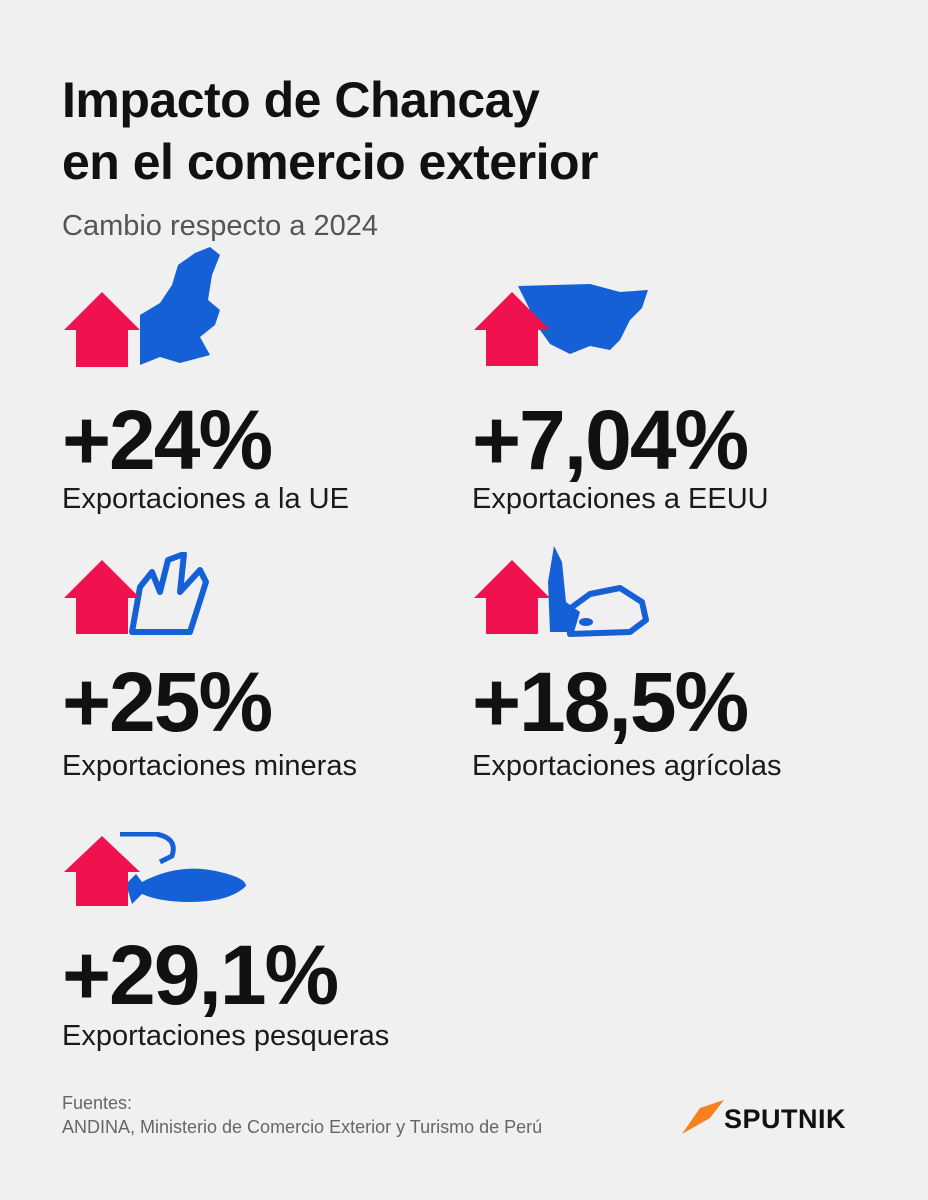  Describe the element at coordinates (226, 1036) in the screenshot. I see `label: Exportaciones pesqueras` at that location.